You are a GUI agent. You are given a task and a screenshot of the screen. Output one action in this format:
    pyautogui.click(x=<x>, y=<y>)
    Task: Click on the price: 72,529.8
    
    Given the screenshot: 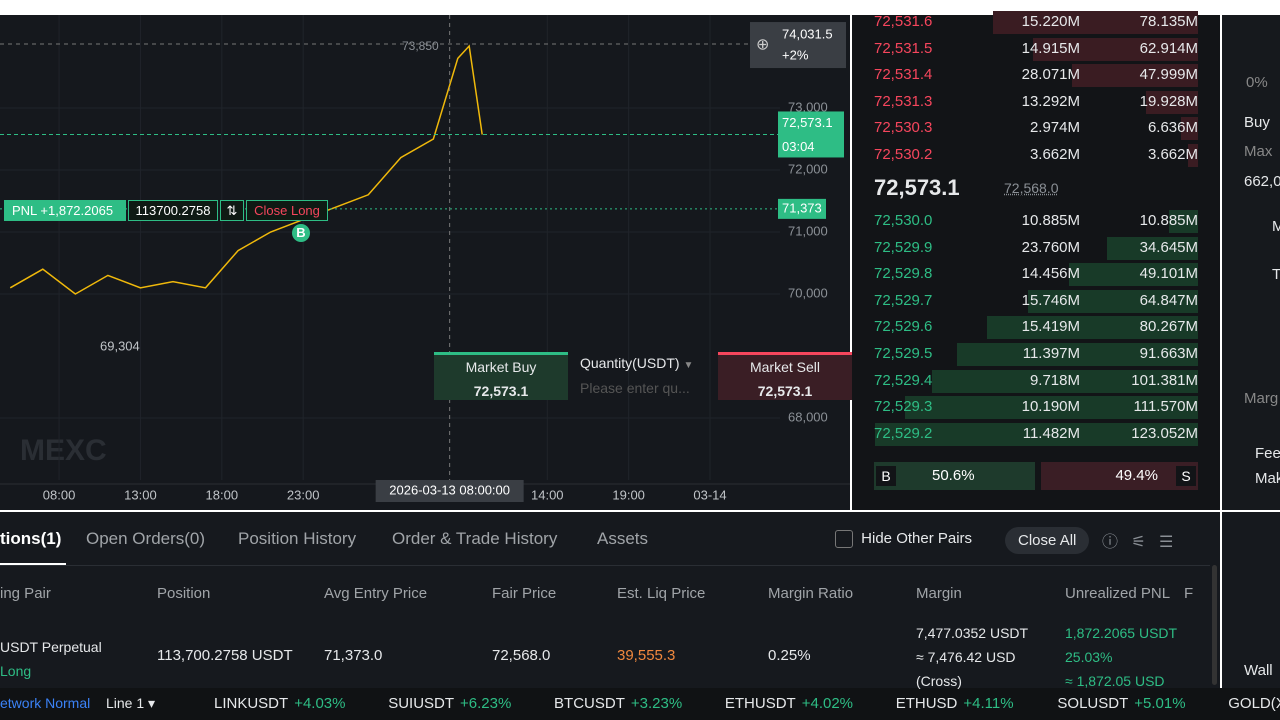 What is the action you would take?
    pyautogui.click(x=903, y=274)
    